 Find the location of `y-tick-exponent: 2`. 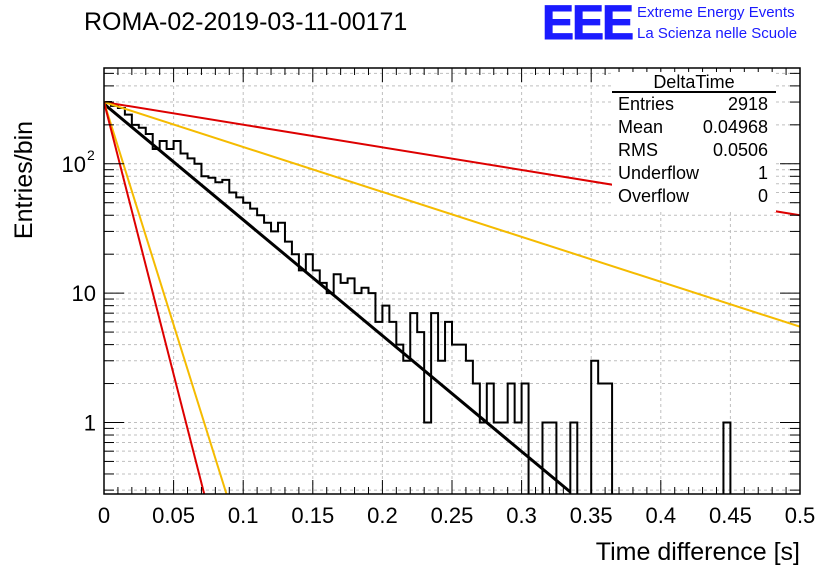

y-tick-exponent: 2 is located at coordinates (91, 155).